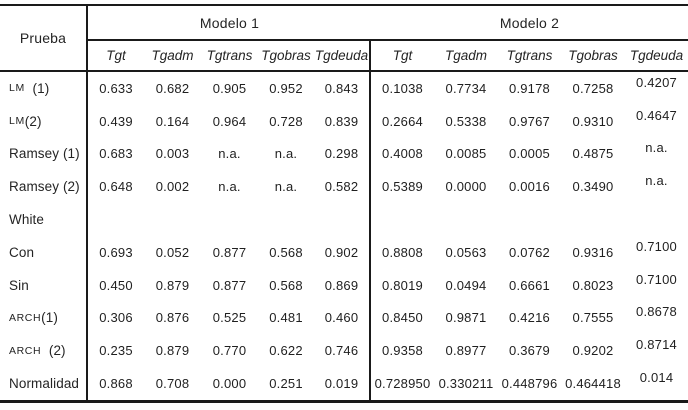  I want to click on subcolumn-header-m1-tgtrans: Tgtrans, so click(229, 56).